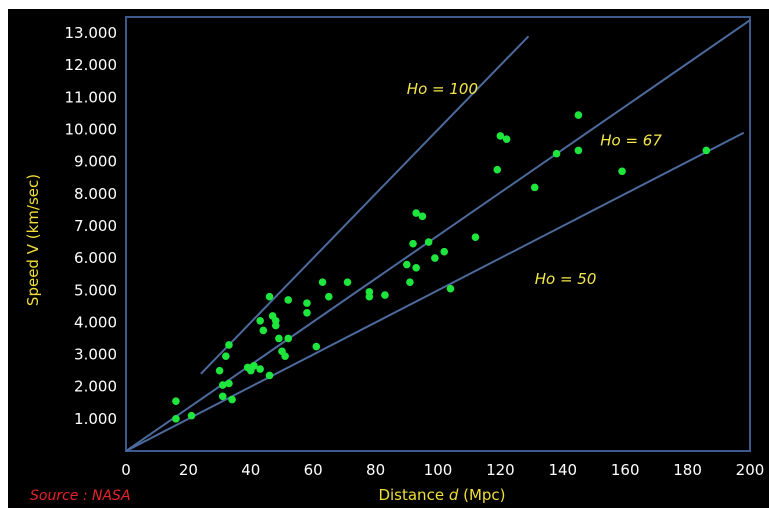 Image resolution: width=769 pixels, height=508 pixels. I want to click on source-label: Source : NASA, so click(80, 496).